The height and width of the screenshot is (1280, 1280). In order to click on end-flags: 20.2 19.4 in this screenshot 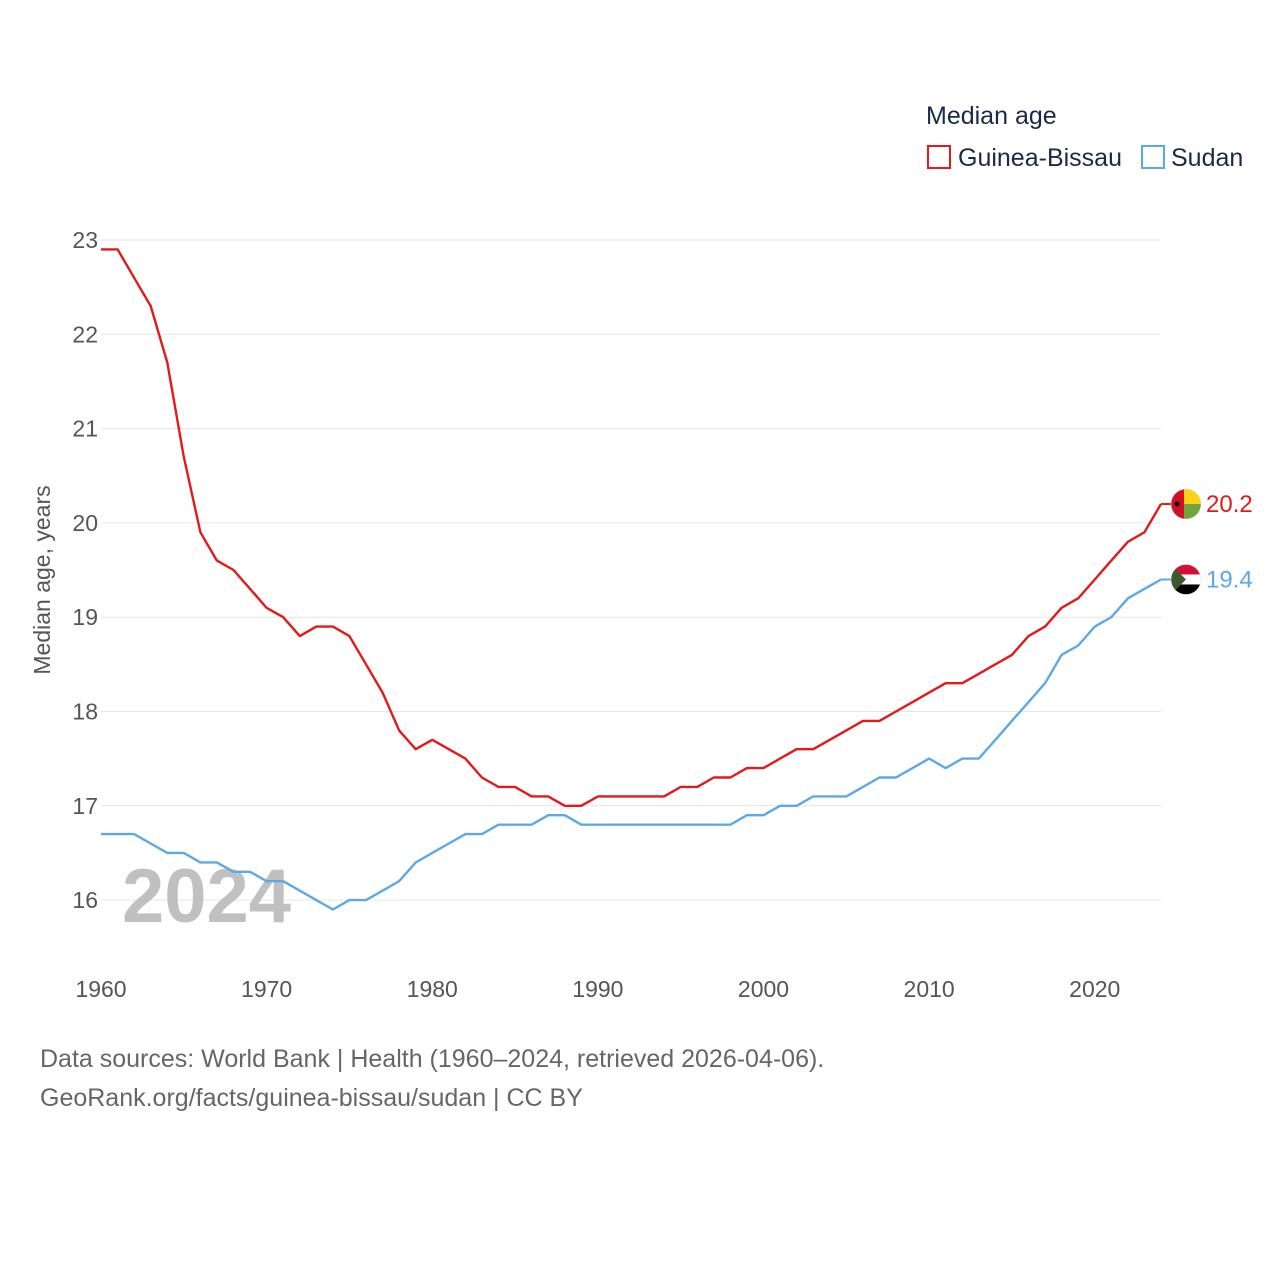, I will do `click(1211, 541)`.